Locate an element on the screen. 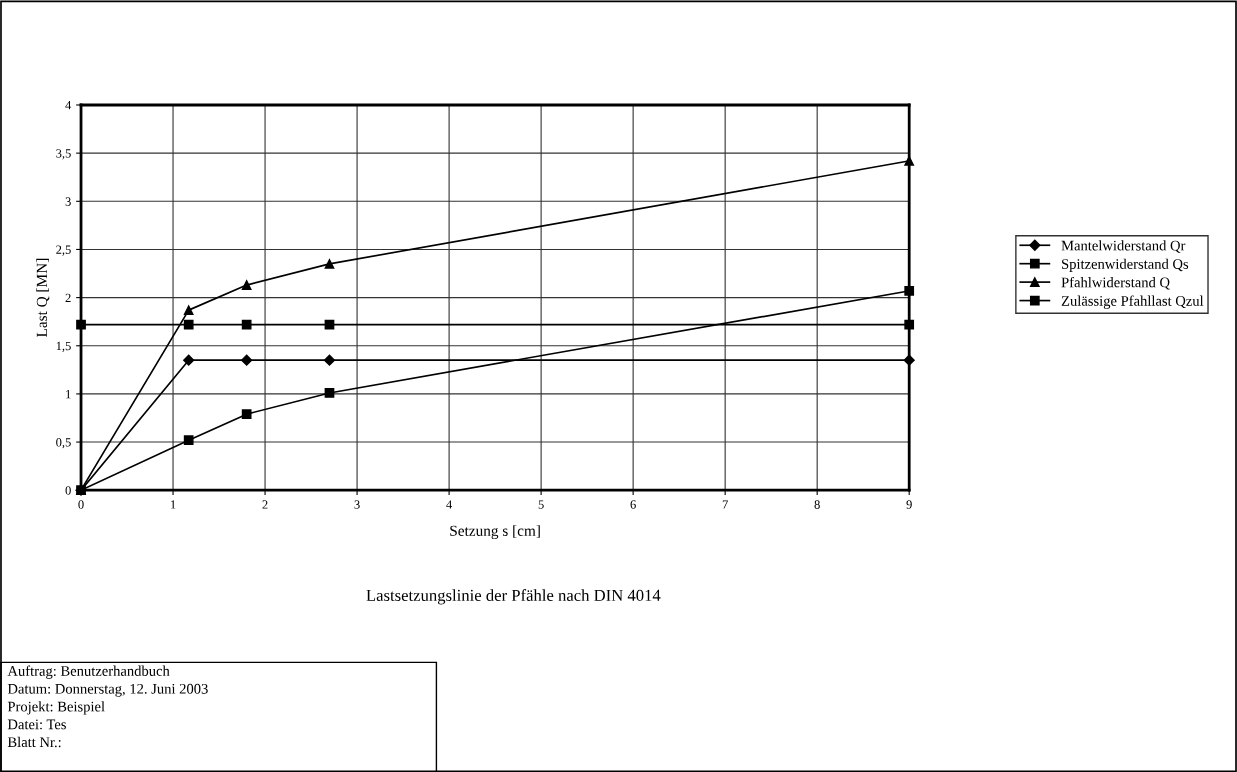 The image size is (1237, 772). y-tick-label: 2,5 is located at coordinates (63, 250).